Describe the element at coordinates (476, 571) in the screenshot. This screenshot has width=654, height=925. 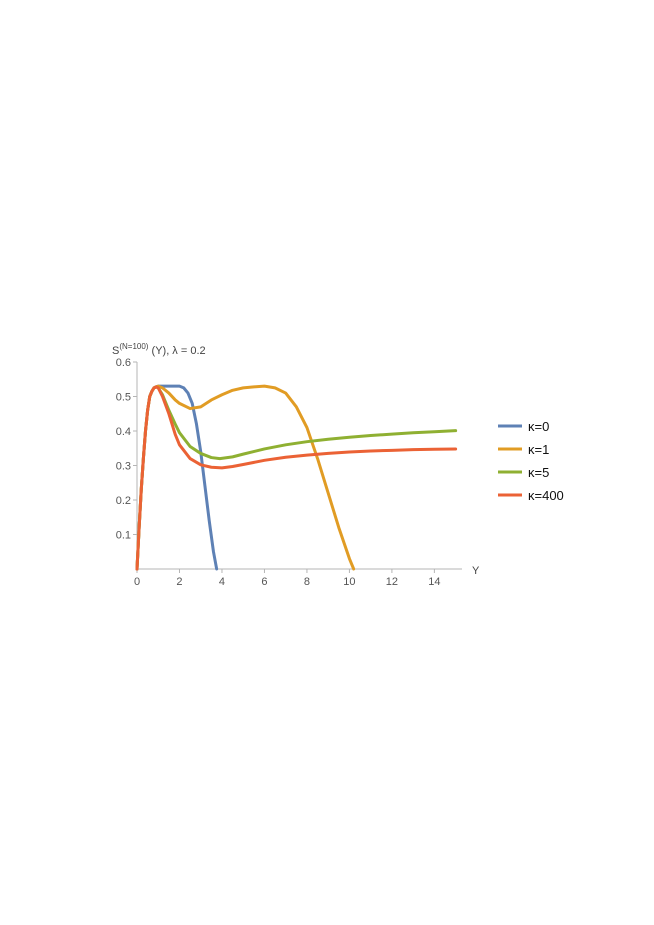
I see `x-axis-title: Y` at that location.